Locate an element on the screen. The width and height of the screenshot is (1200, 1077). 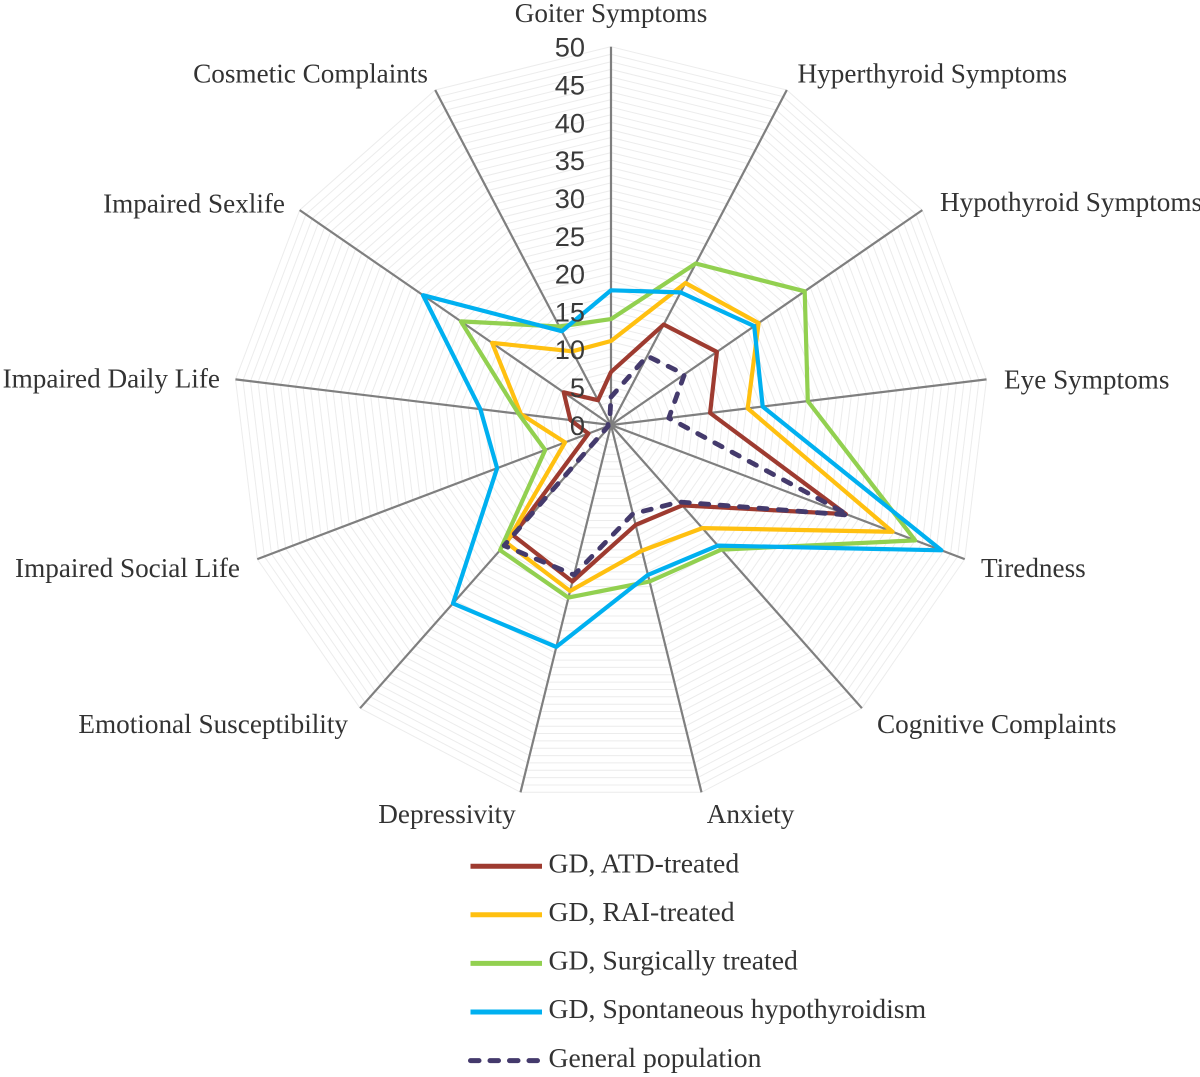
svg-text: 50 is located at coordinates (570, 47).